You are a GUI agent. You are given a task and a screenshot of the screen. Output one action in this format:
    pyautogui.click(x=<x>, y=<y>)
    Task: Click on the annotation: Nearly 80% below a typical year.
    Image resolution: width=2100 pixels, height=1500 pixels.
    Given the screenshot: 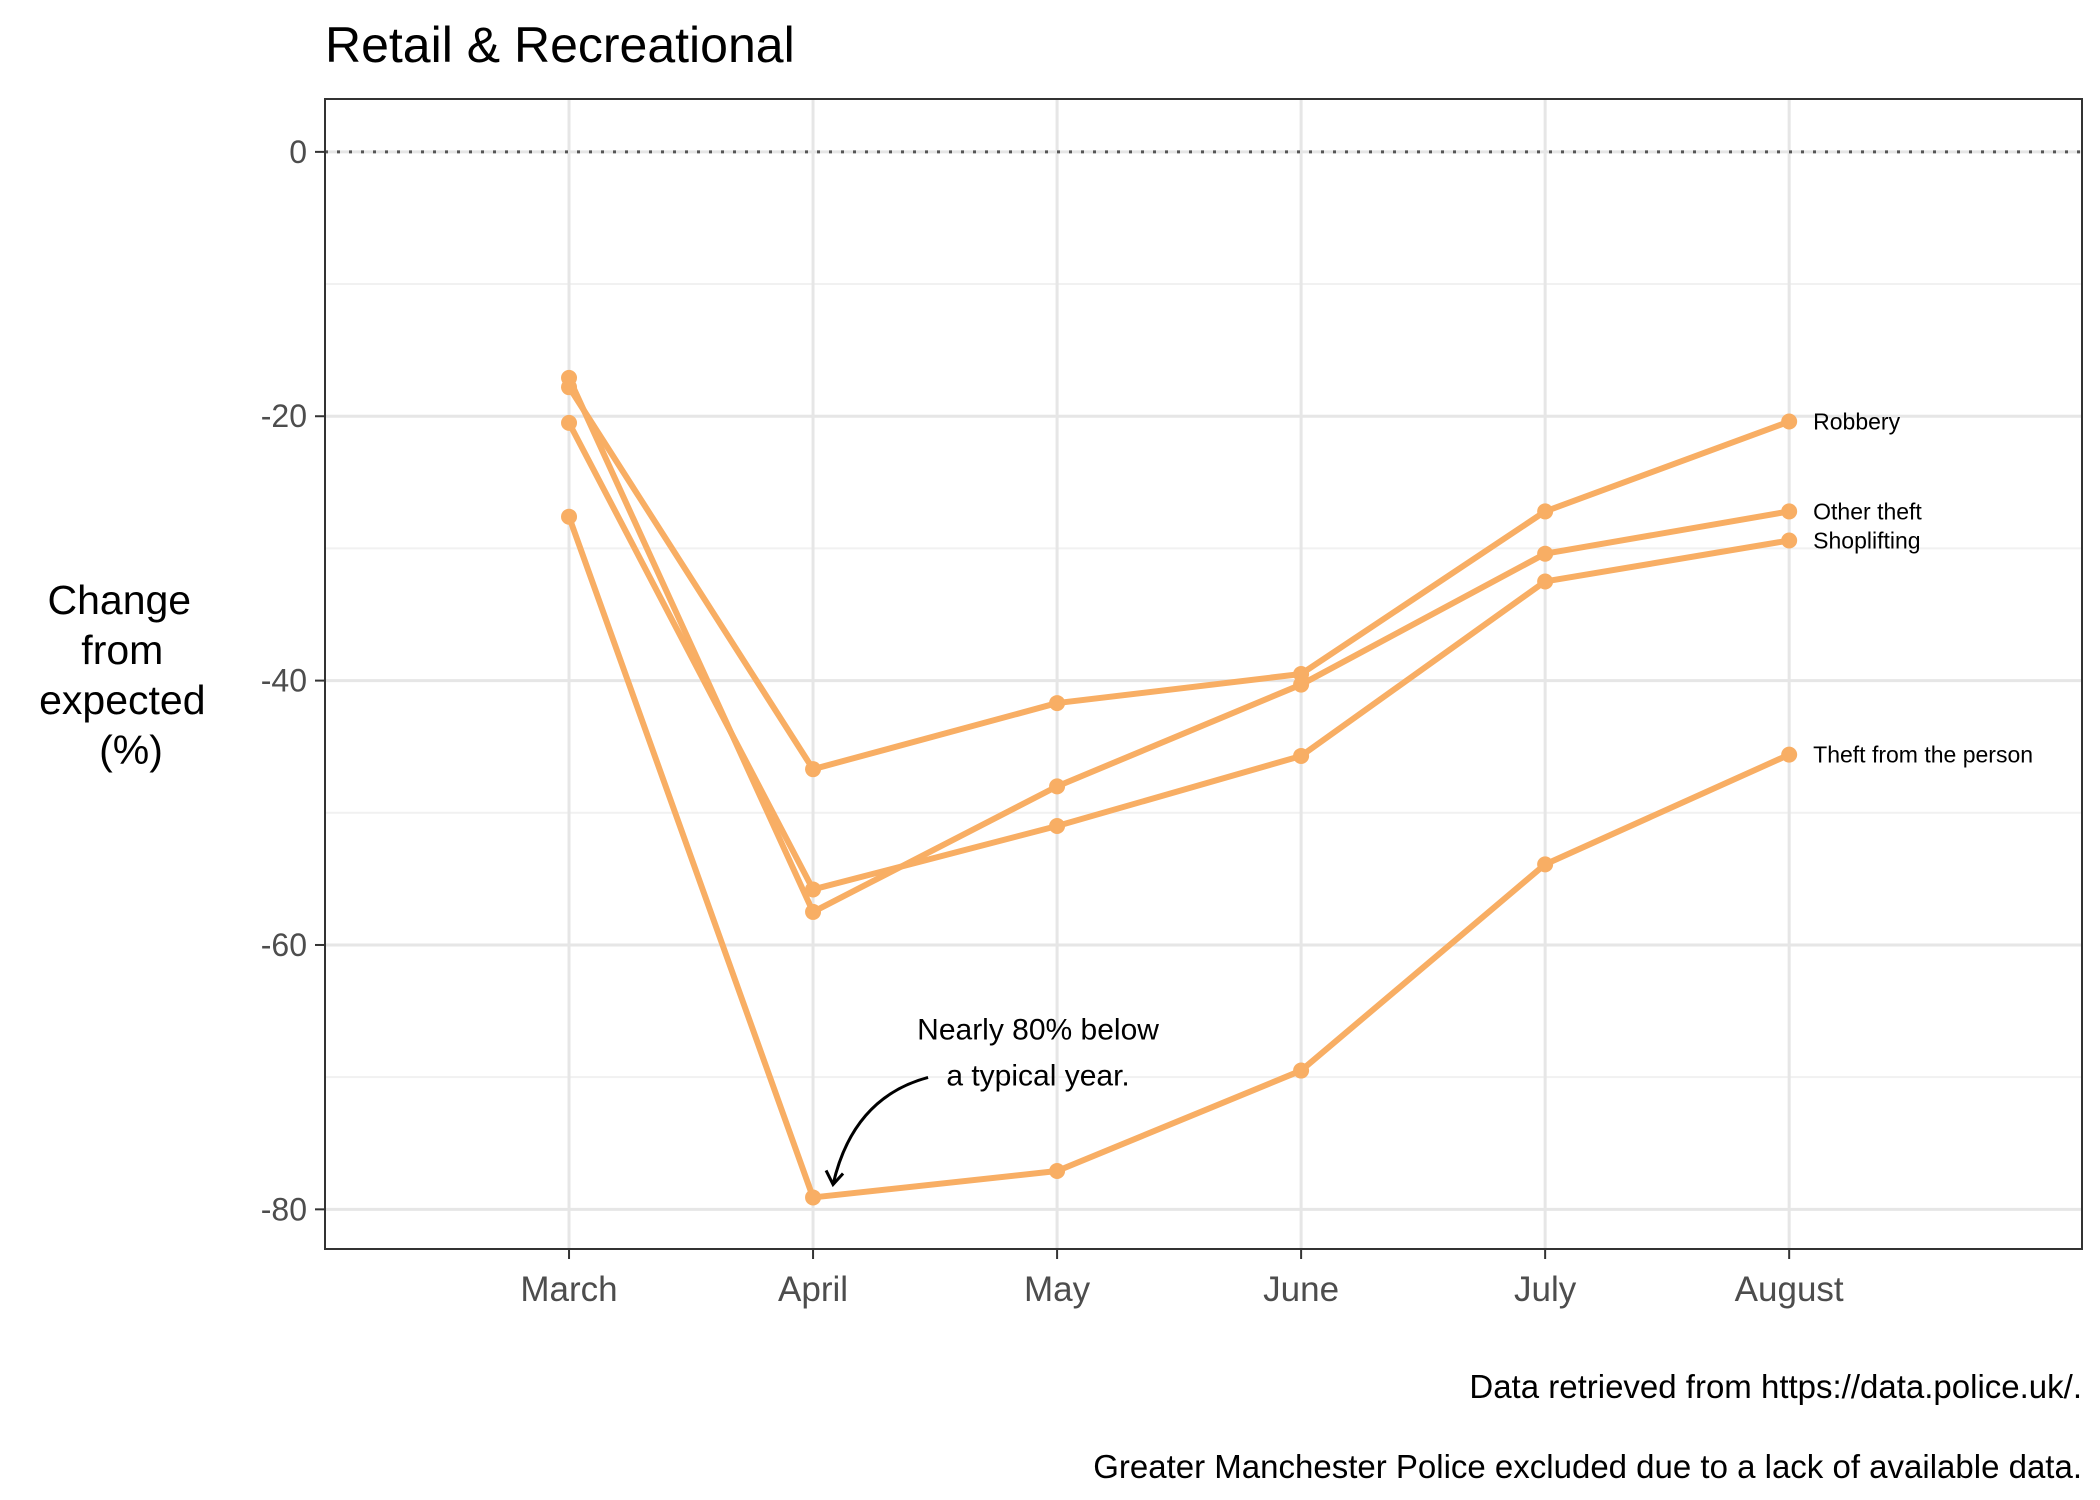 What is the action you would take?
    pyautogui.click(x=991, y=1100)
    